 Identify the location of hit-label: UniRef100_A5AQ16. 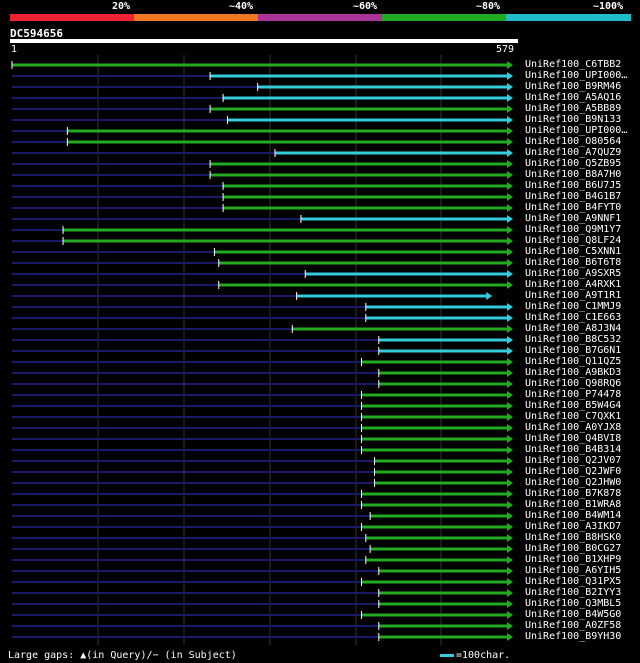
(573, 97).